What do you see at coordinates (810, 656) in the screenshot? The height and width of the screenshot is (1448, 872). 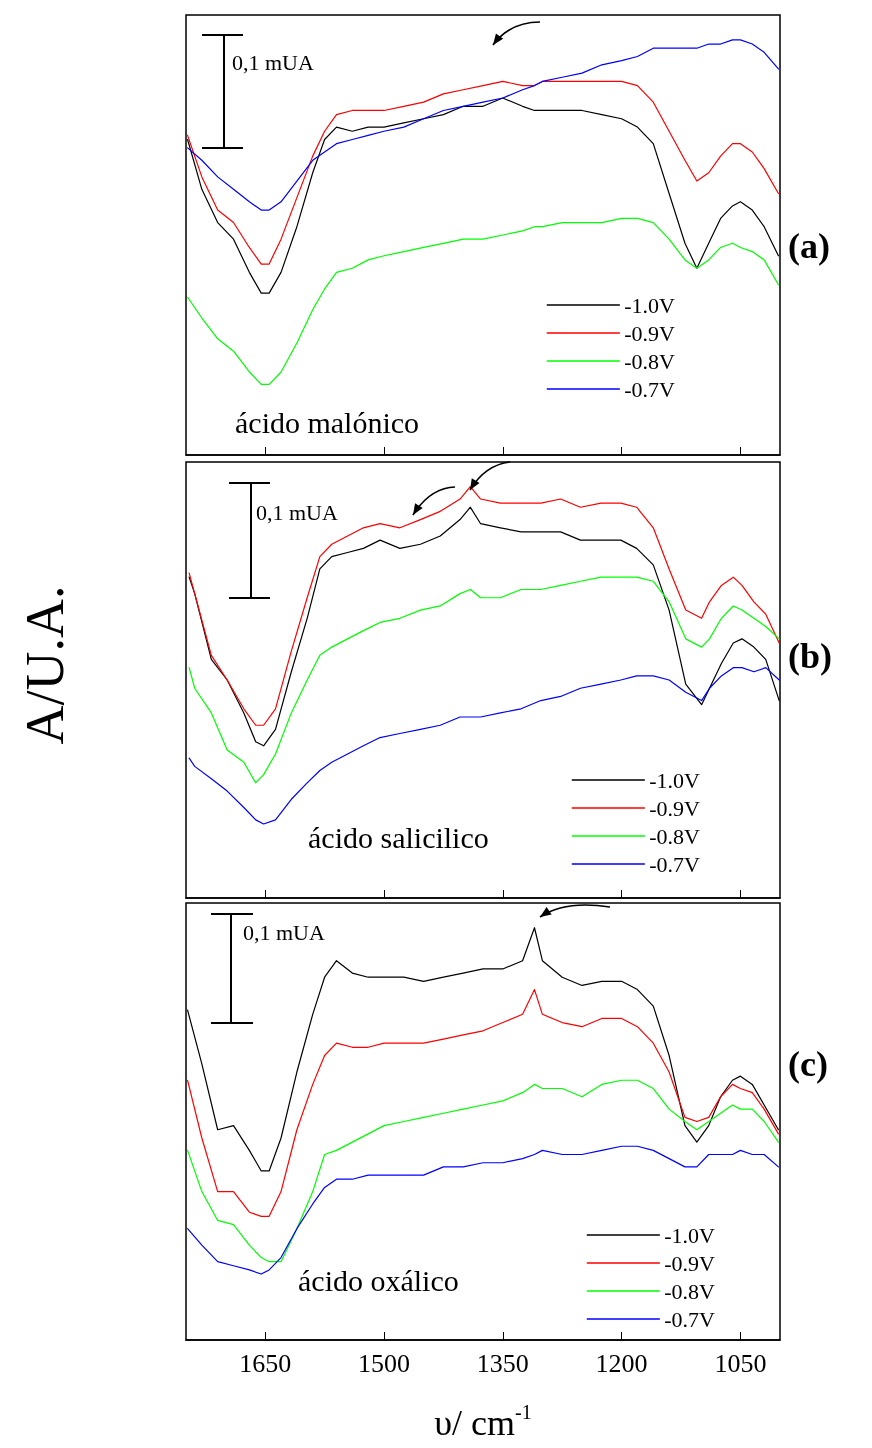 I see `text: (b)` at bounding box center [810, 656].